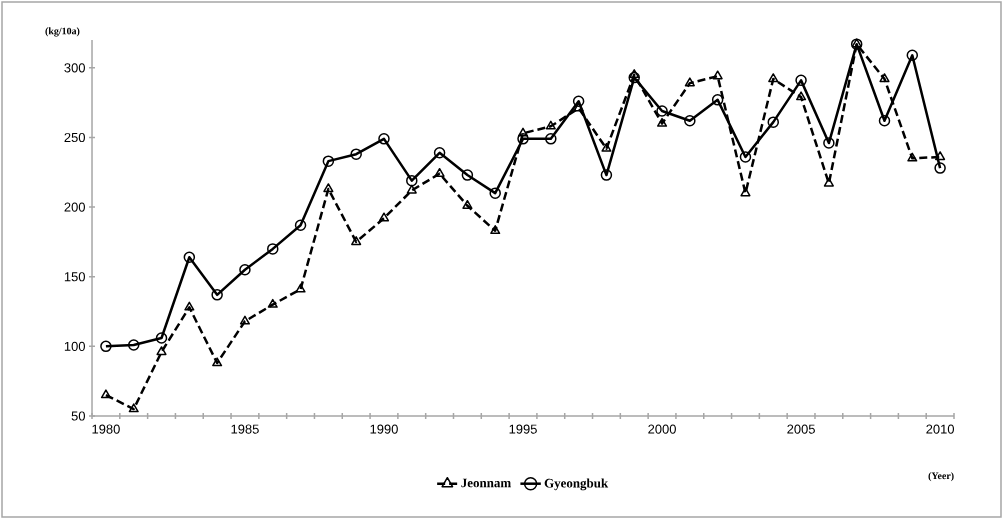 Image resolution: width=1003 pixels, height=519 pixels. Describe the element at coordinates (801, 429) in the screenshot. I see `x-tick-label: 2005` at that location.